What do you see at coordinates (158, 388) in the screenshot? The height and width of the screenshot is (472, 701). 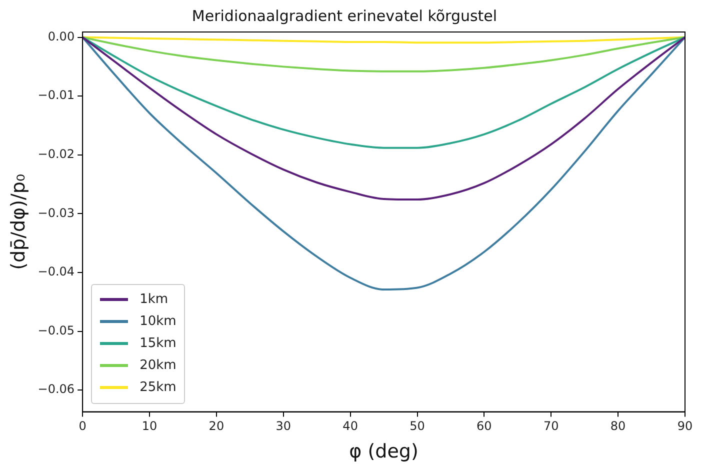 I see `legend-label: 25km` at bounding box center [158, 388].